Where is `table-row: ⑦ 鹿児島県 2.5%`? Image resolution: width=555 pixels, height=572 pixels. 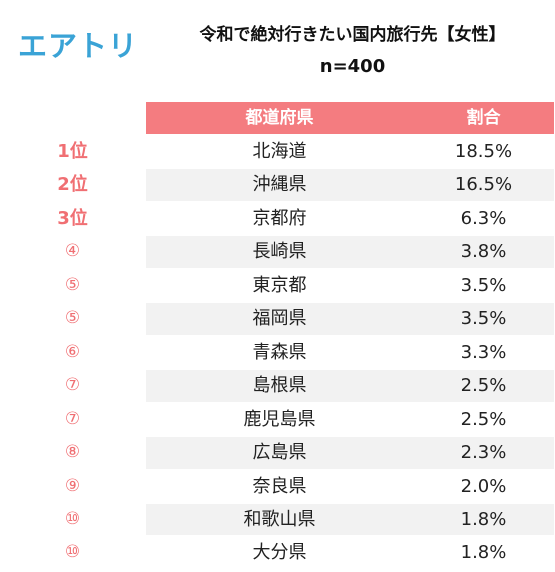 table-row: ⑦ 鹿児島県 2.5% is located at coordinates (277, 419).